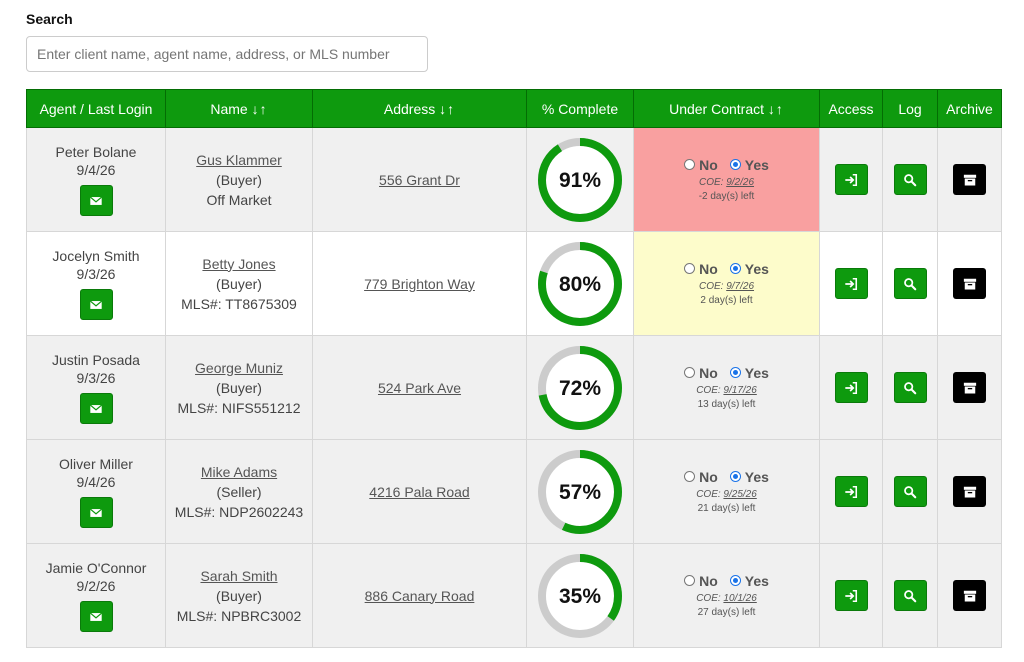 This screenshot has height=662, width=1024. Describe the element at coordinates (96, 152) in the screenshot. I see `agent-name: Peter Bolane` at that location.